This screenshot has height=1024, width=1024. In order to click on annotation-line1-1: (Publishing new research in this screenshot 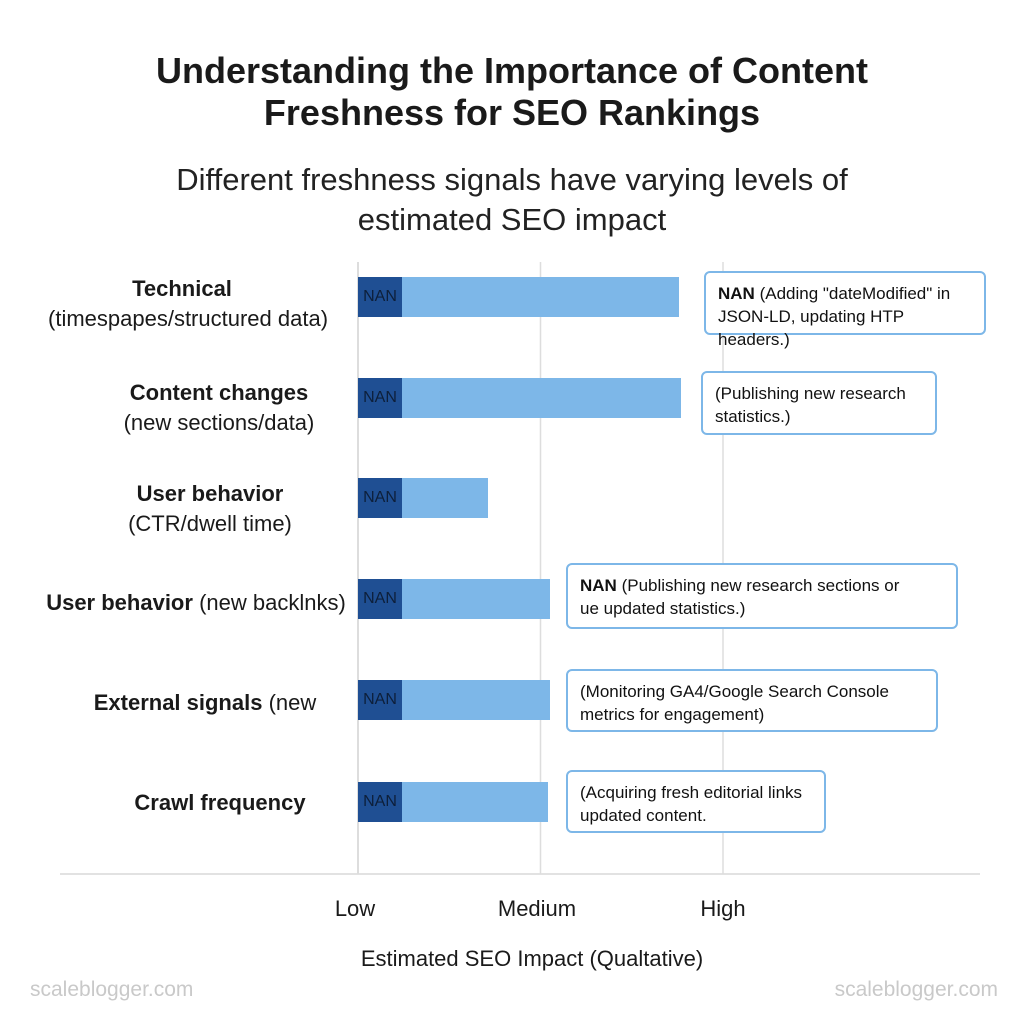, I will do `click(810, 393)`.